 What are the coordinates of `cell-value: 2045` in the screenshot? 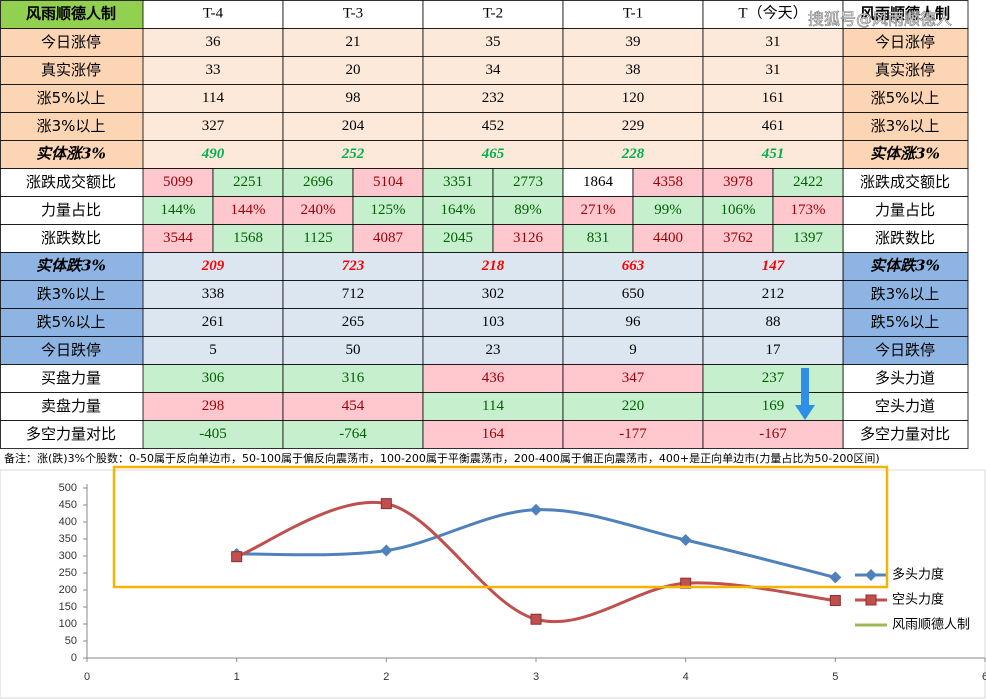 It's located at (458, 238).